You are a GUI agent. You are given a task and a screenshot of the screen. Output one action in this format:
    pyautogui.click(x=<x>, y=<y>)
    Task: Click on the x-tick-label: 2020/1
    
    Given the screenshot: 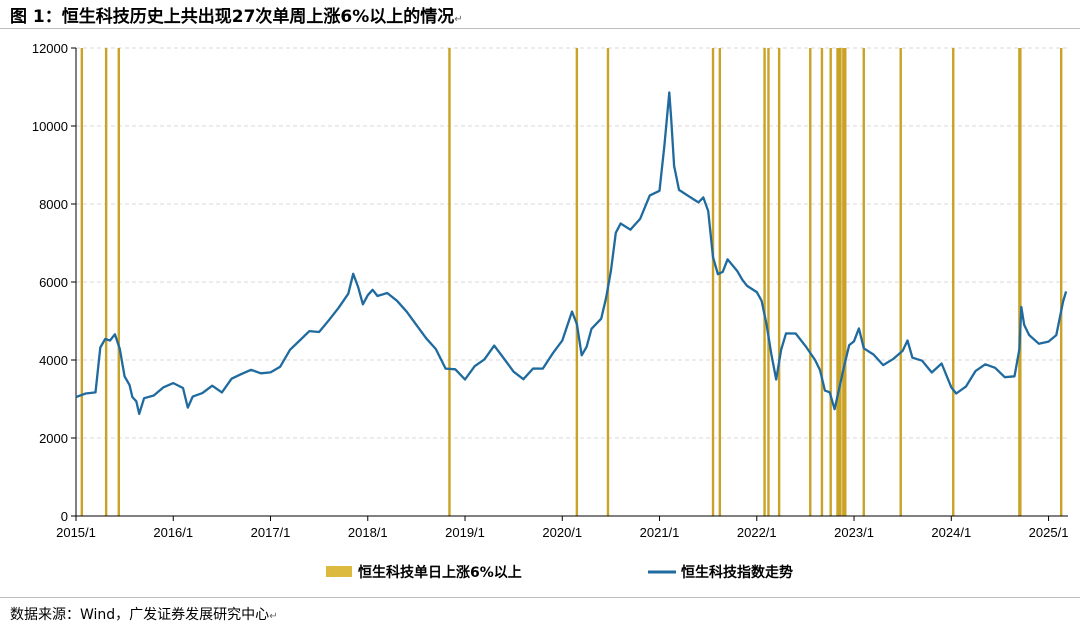 What is the action you would take?
    pyautogui.click(x=562, y=532)
    